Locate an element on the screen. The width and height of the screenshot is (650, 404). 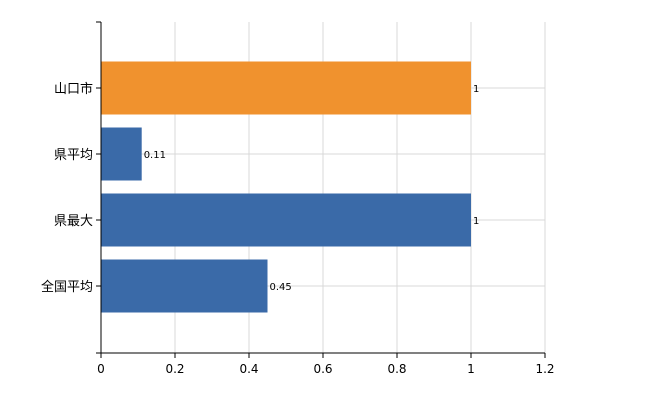
y-tick-label: 県平均 is located at coordinates (73, 155).